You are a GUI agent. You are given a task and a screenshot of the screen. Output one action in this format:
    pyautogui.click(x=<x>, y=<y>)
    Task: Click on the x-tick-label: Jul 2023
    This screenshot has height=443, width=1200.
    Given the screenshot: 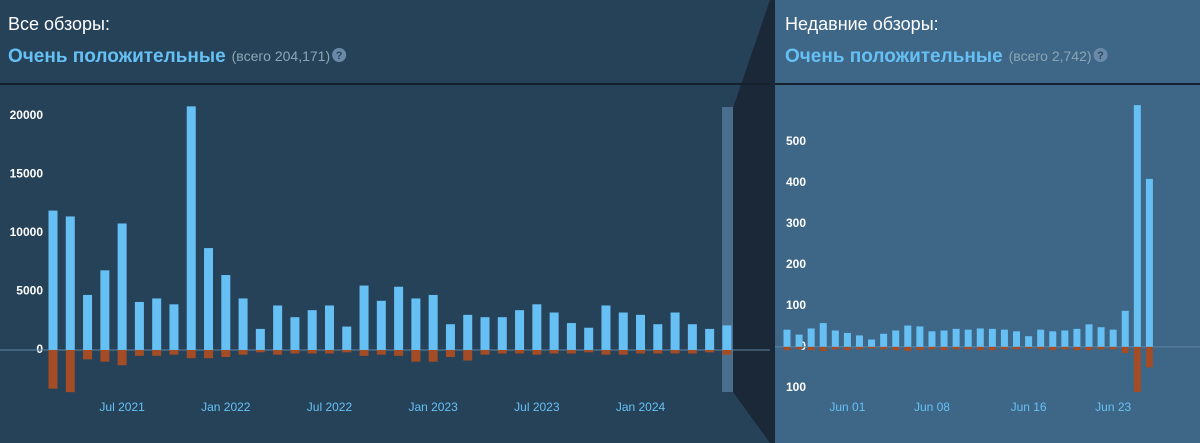 What is the action you would take?
    pyautogui.click(x=537, y=407)
    